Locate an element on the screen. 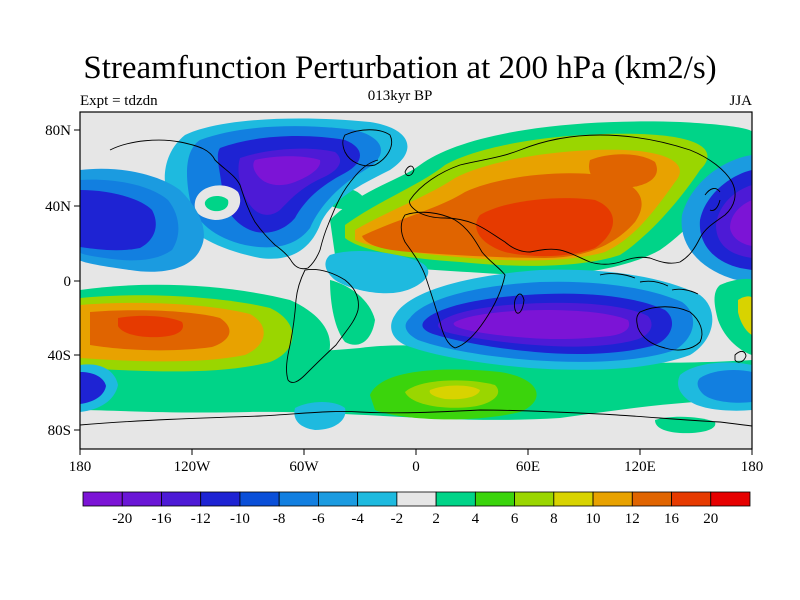 The width and height of the screenshot is (800, 600). x-tick-label: 120E is located at coordinates (640, 467).